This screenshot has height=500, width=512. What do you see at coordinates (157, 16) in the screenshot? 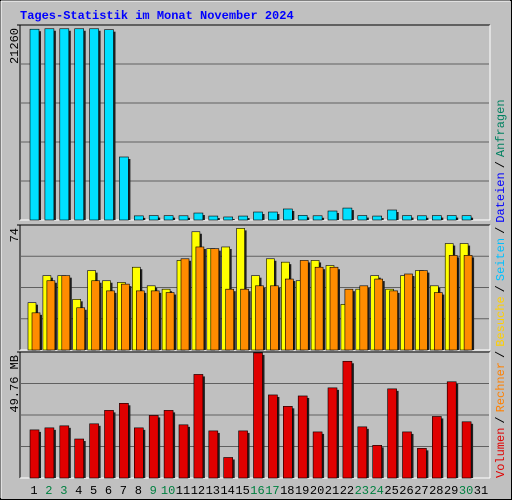
I see `chart-title: Tages-Statistik im Monat November 2024` at bounding box center [157, 16].